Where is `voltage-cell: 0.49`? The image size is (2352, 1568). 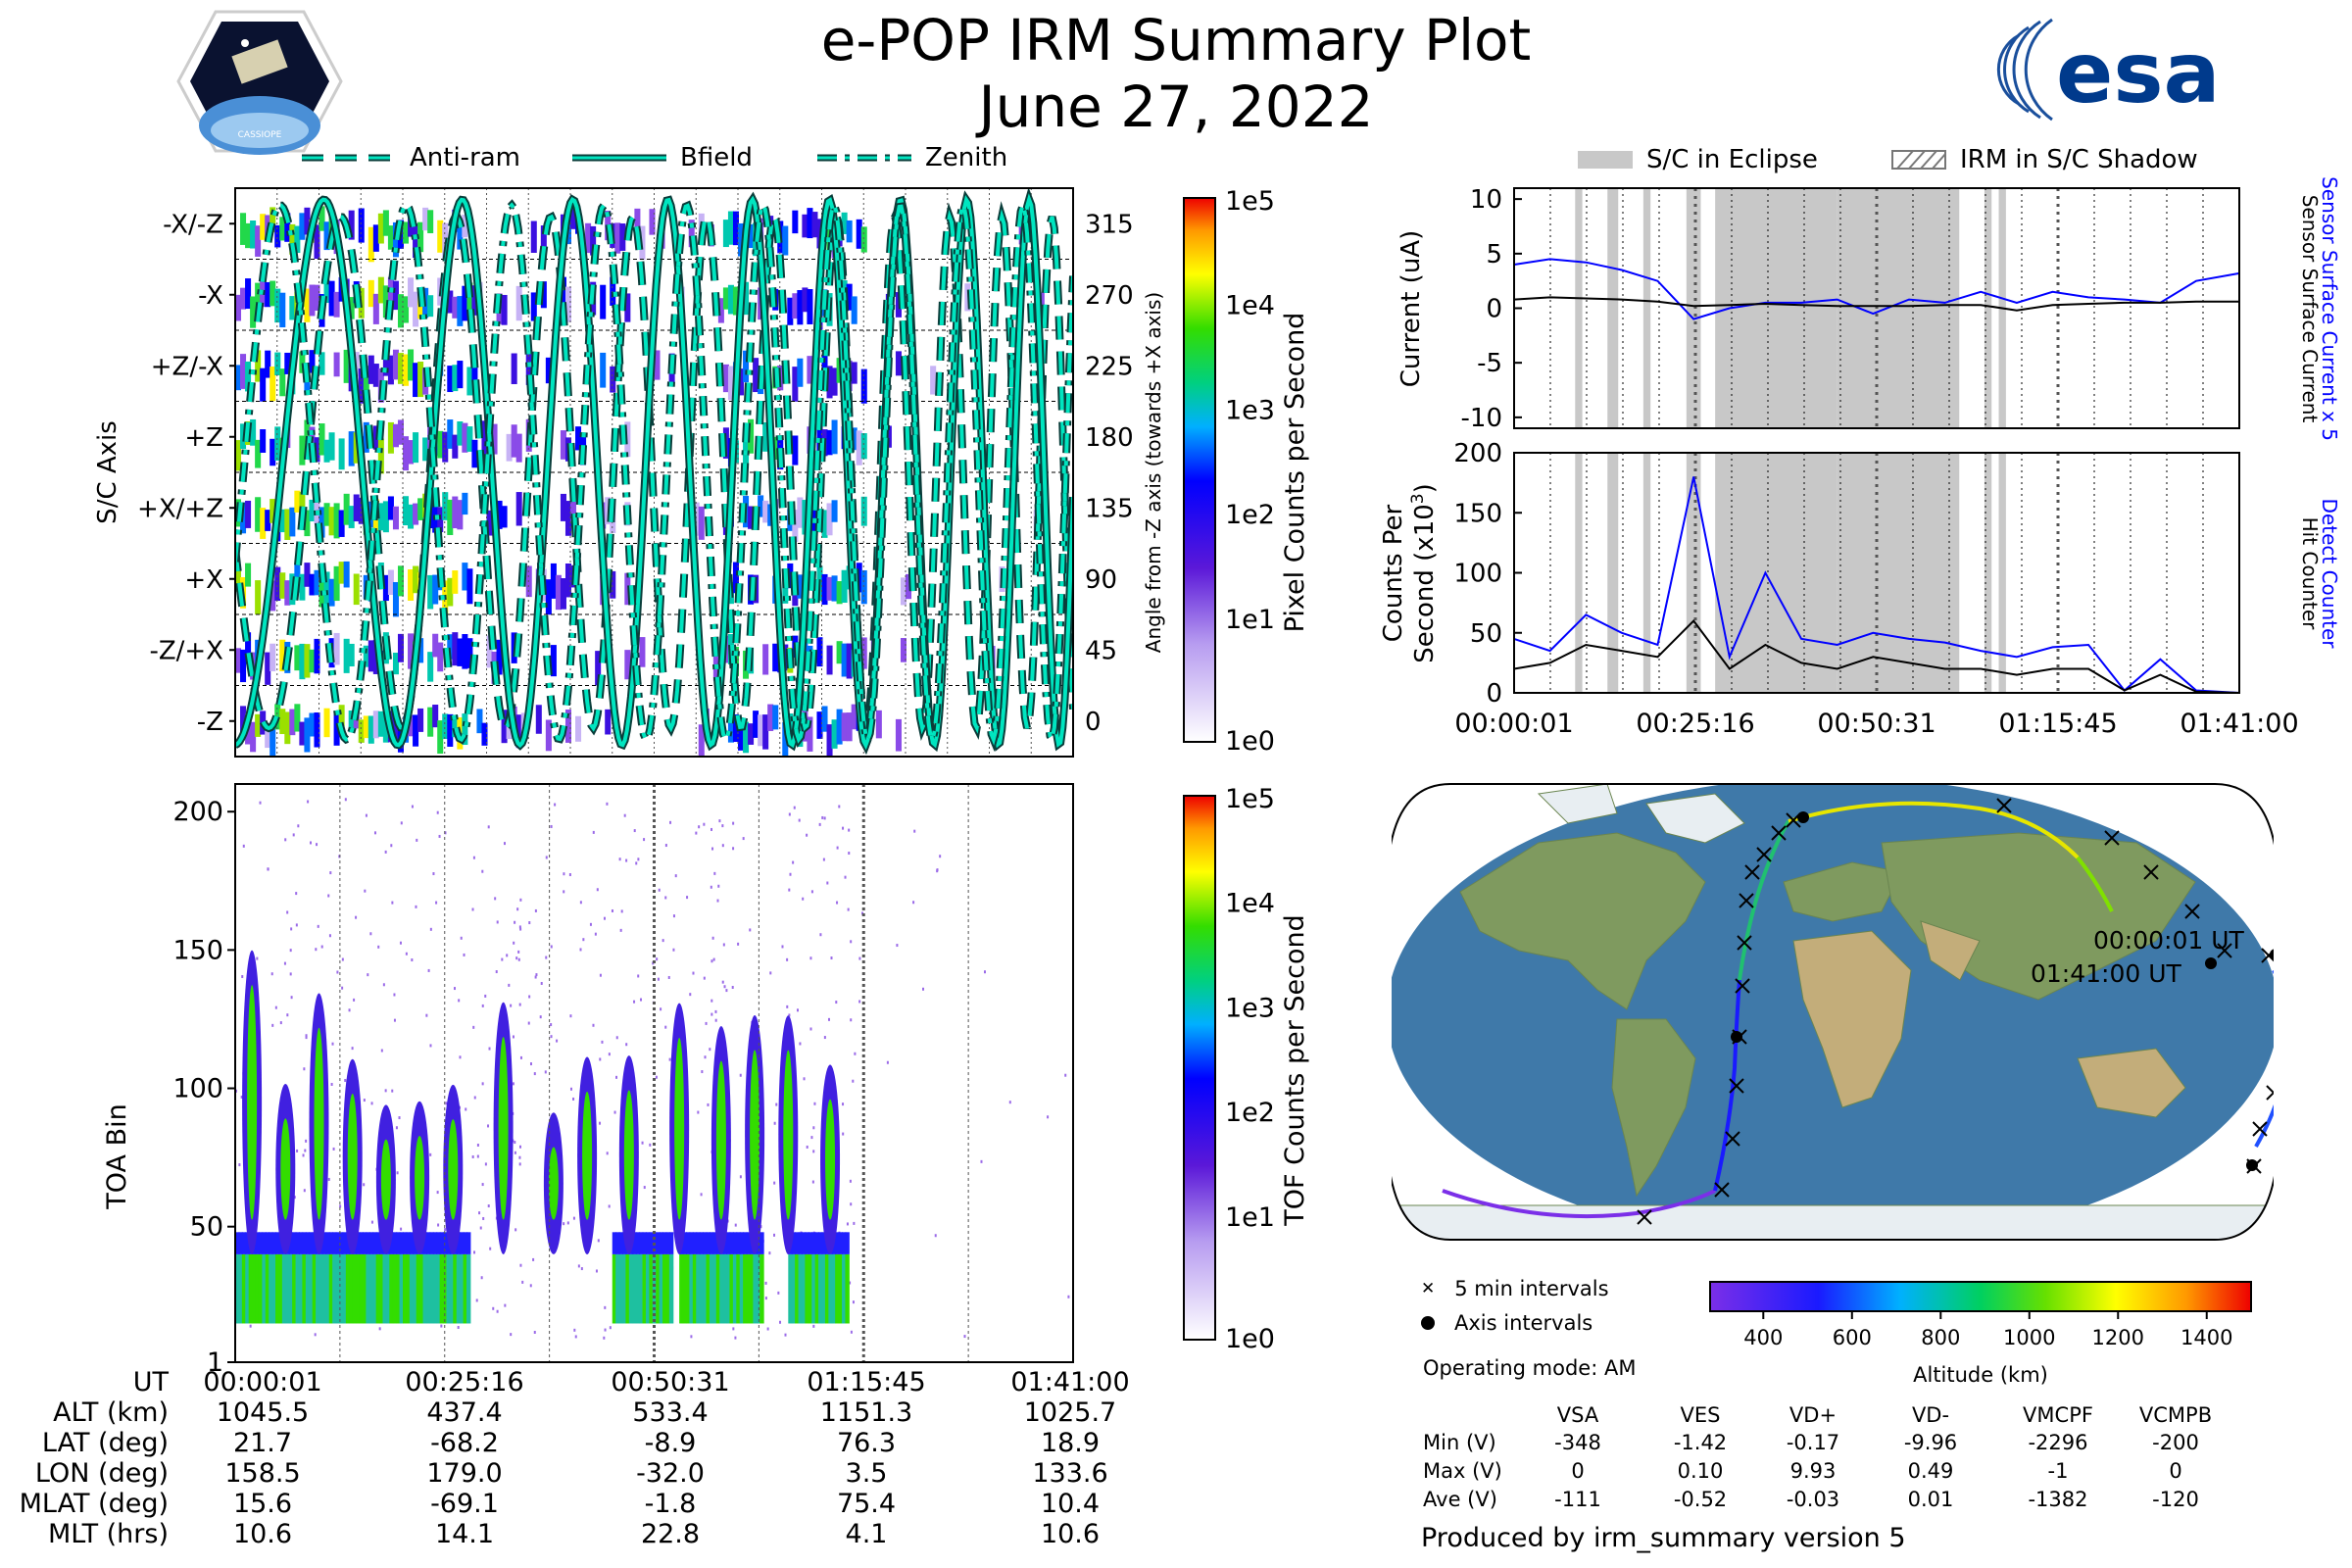 voltage-cell: 0.49 is located at coordinates (1930, 1471).